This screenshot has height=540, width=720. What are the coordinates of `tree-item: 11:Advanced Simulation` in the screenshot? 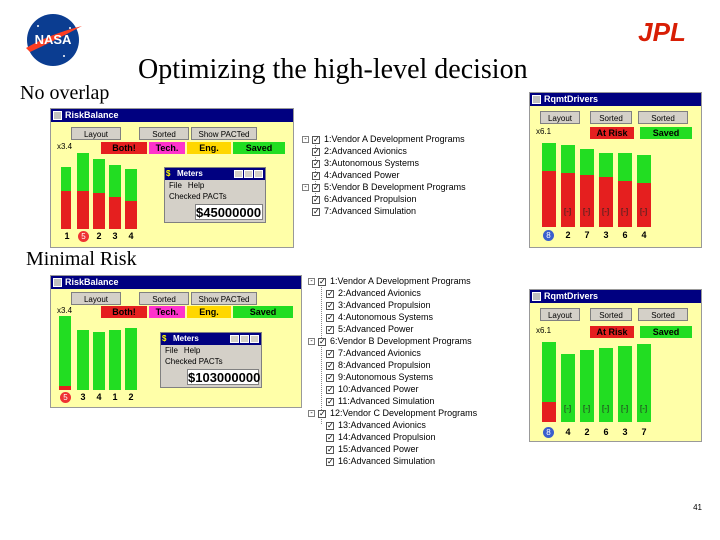 It's located at (380, 401).